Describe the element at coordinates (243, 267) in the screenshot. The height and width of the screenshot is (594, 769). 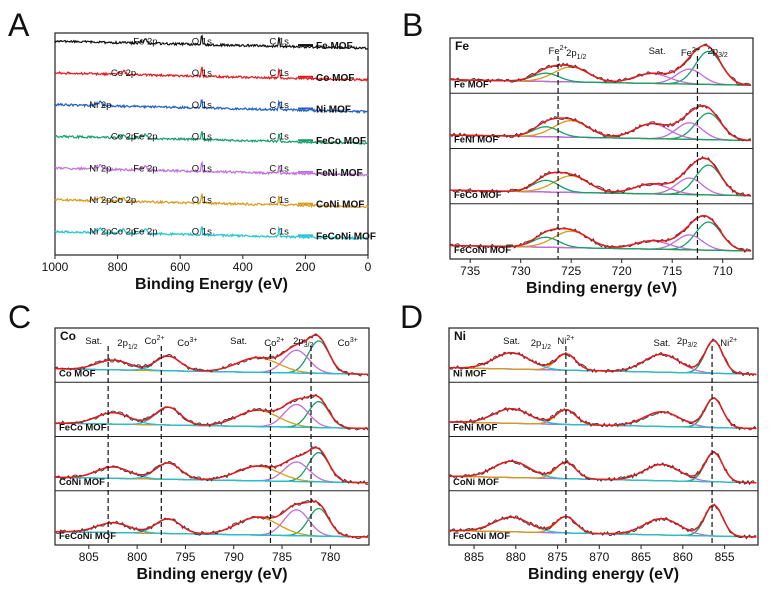
I see `x-tick-label: 400` at that location.